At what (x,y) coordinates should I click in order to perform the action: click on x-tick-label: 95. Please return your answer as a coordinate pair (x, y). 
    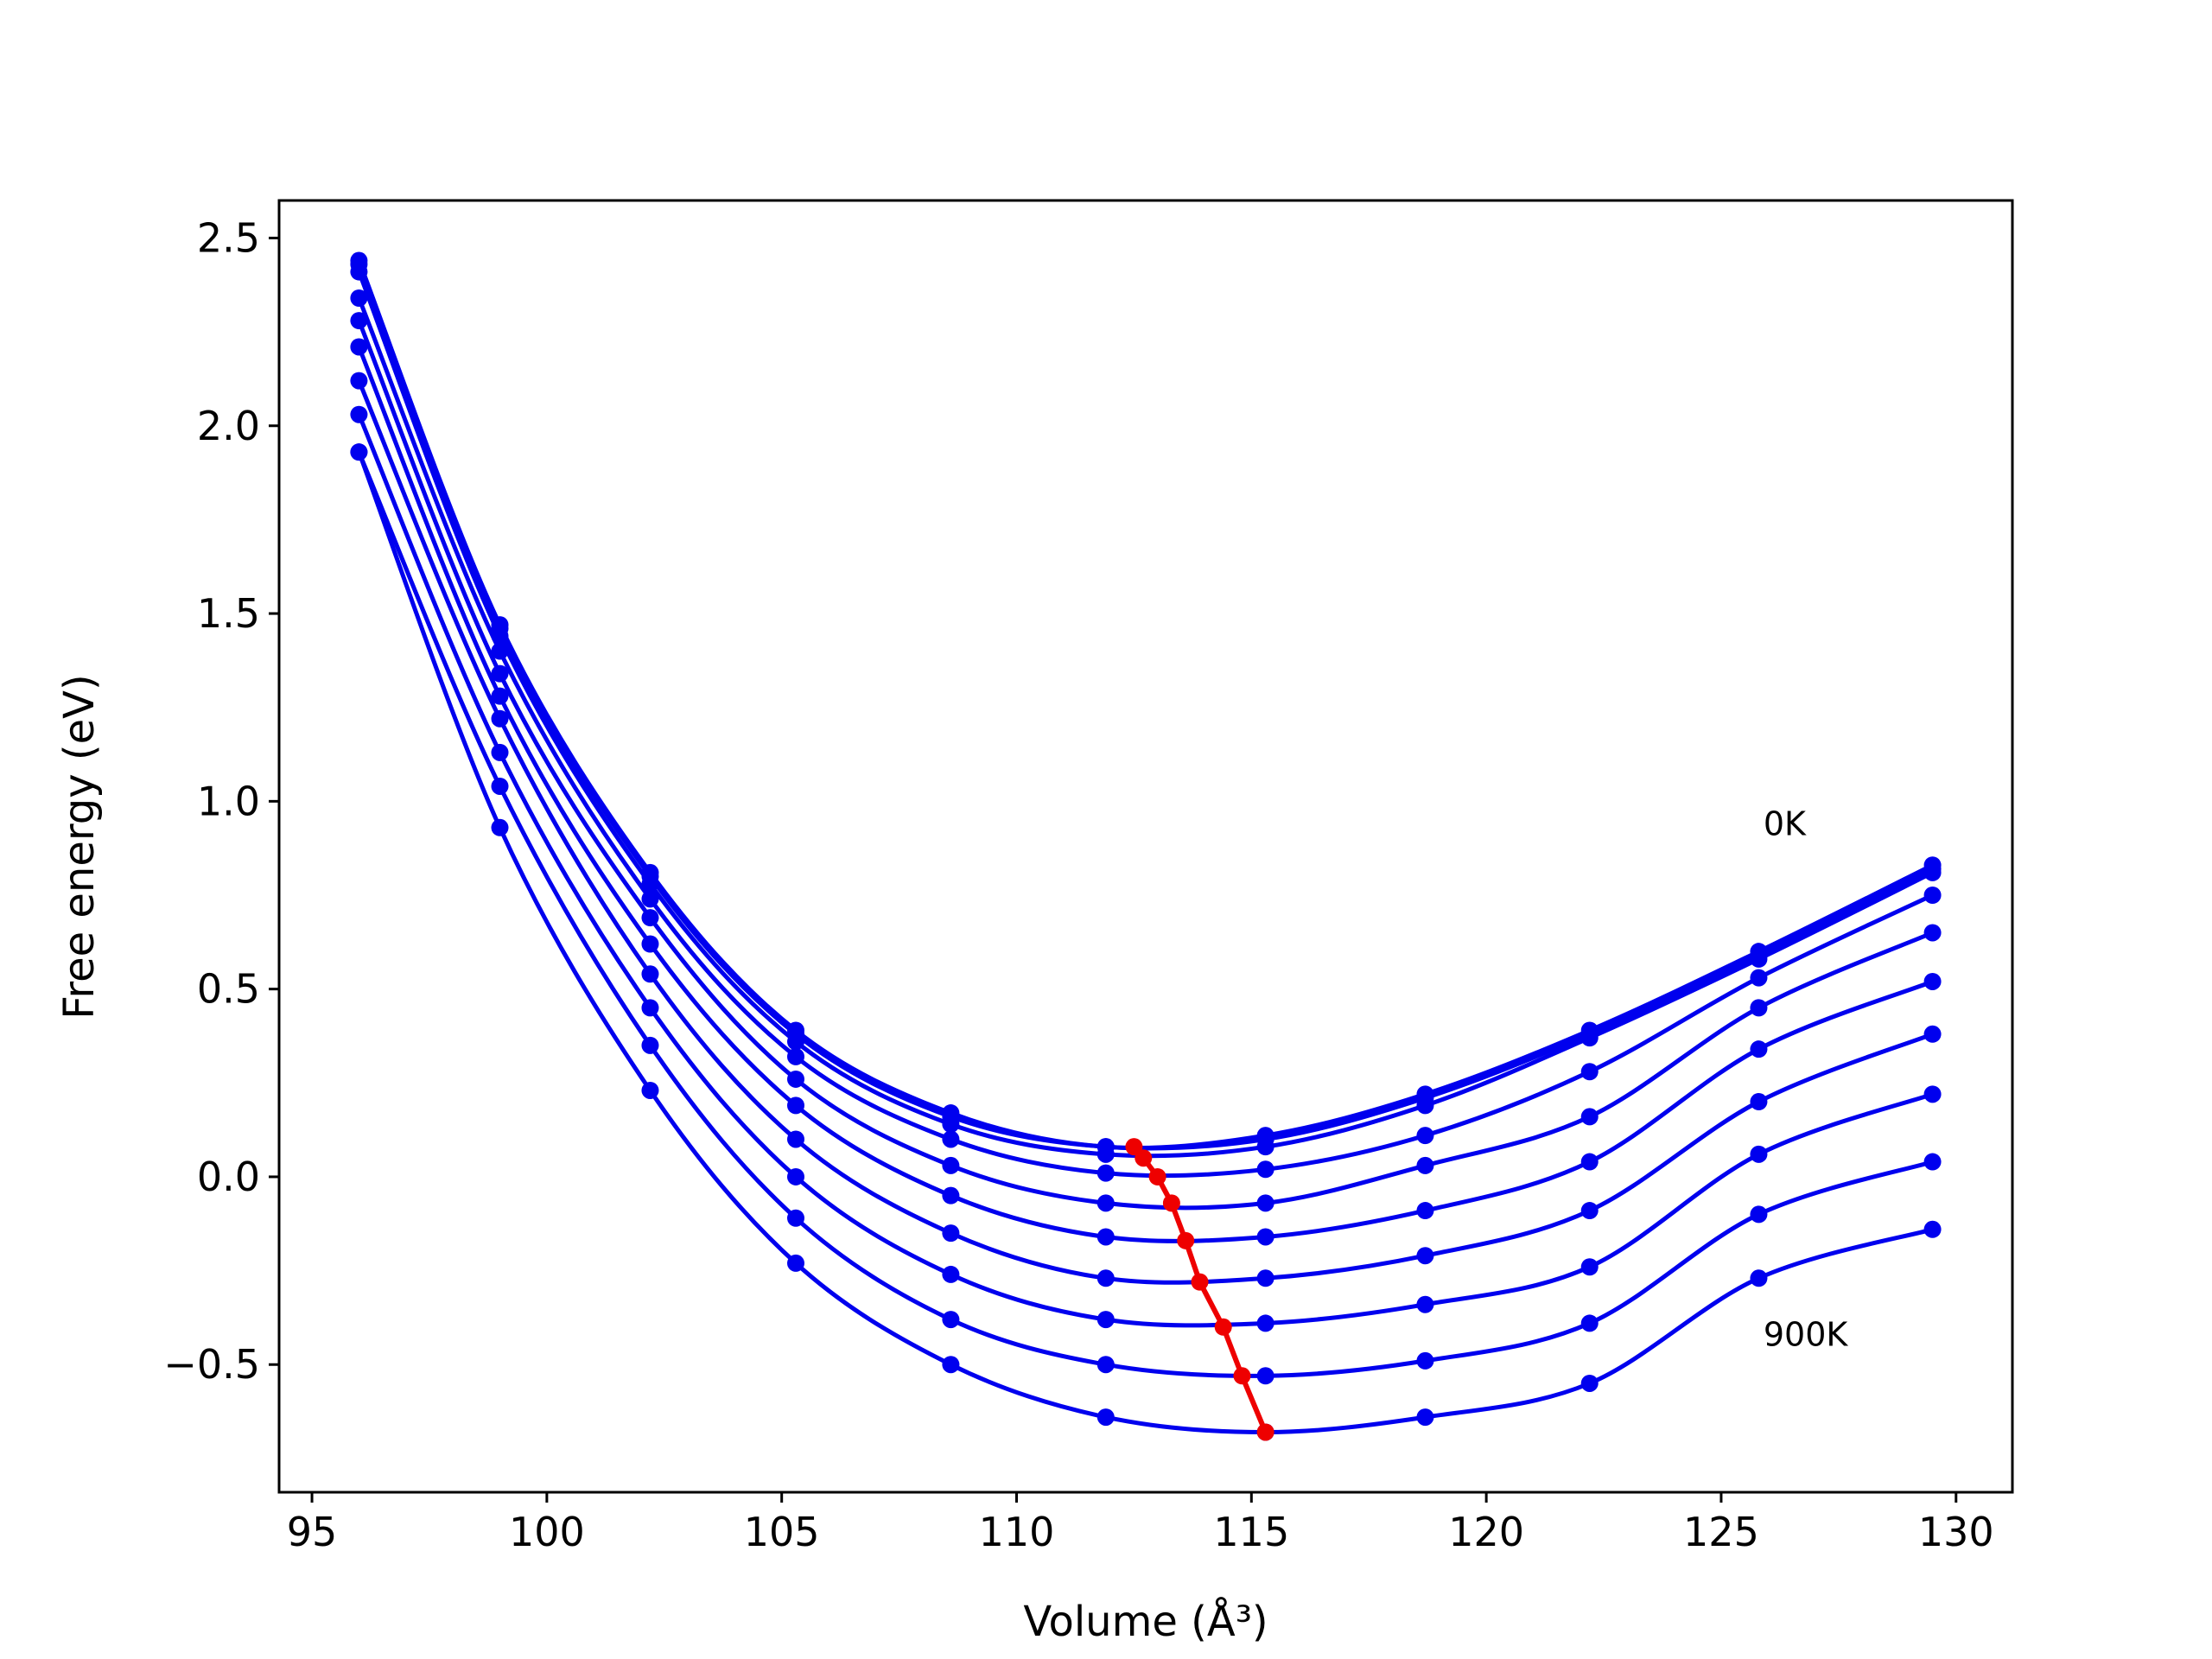
    Looking at the image, I should click on (312, 1532).